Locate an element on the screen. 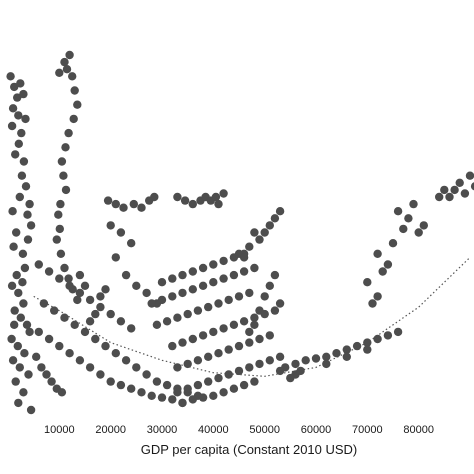  x-tick-label: 60000 is located at coordinates (316, 430).